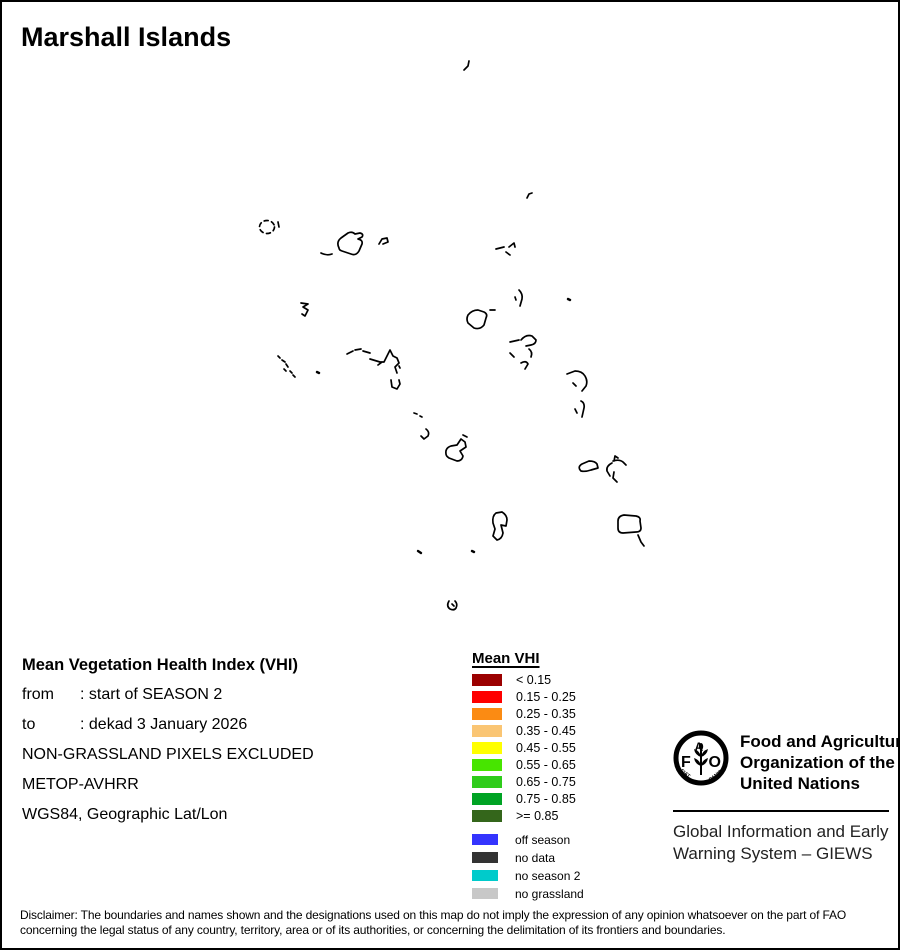  Describe the element at coordinates (800, 783) in the screenshot. I see `fao-org-line: United Nations` at that location.